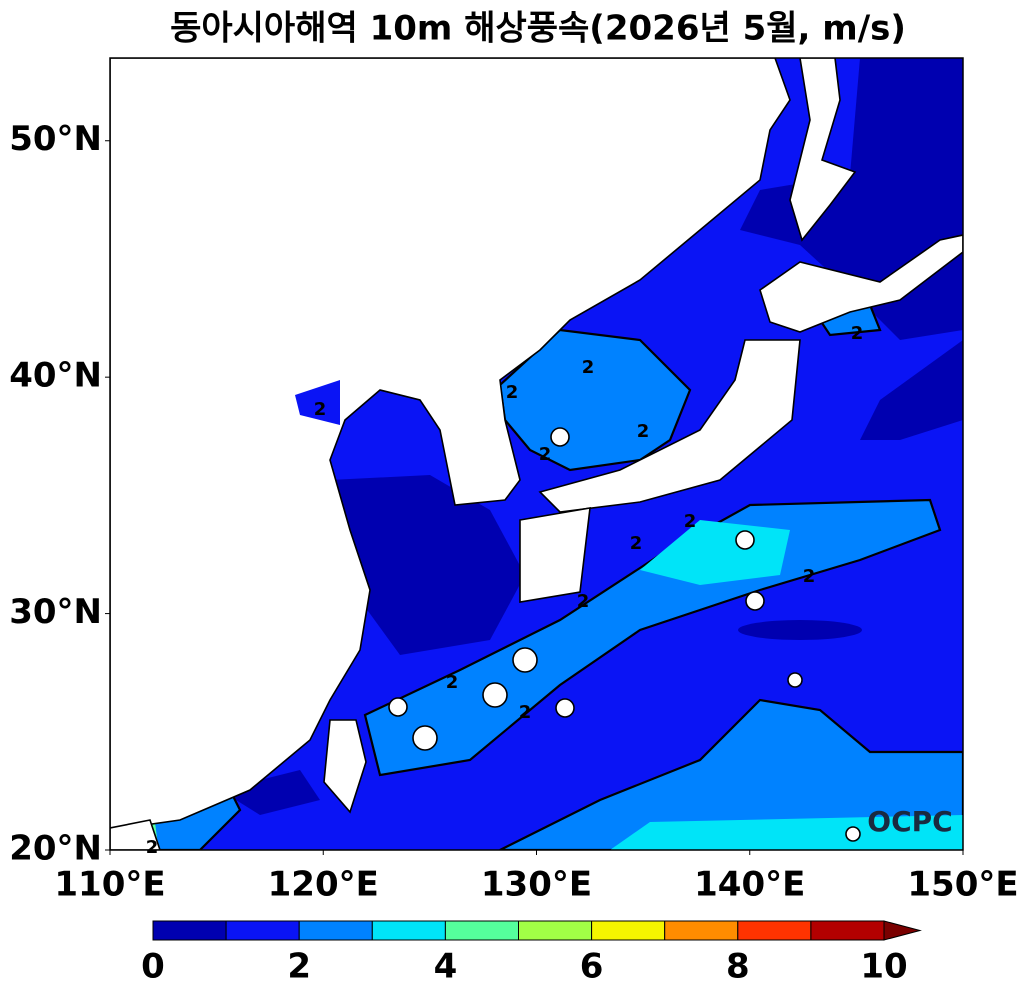  What do you see at coordinates (883, 967) in the screenshot?
I see `colorbar-tick-label: 10` at bounding box center [883, 967].